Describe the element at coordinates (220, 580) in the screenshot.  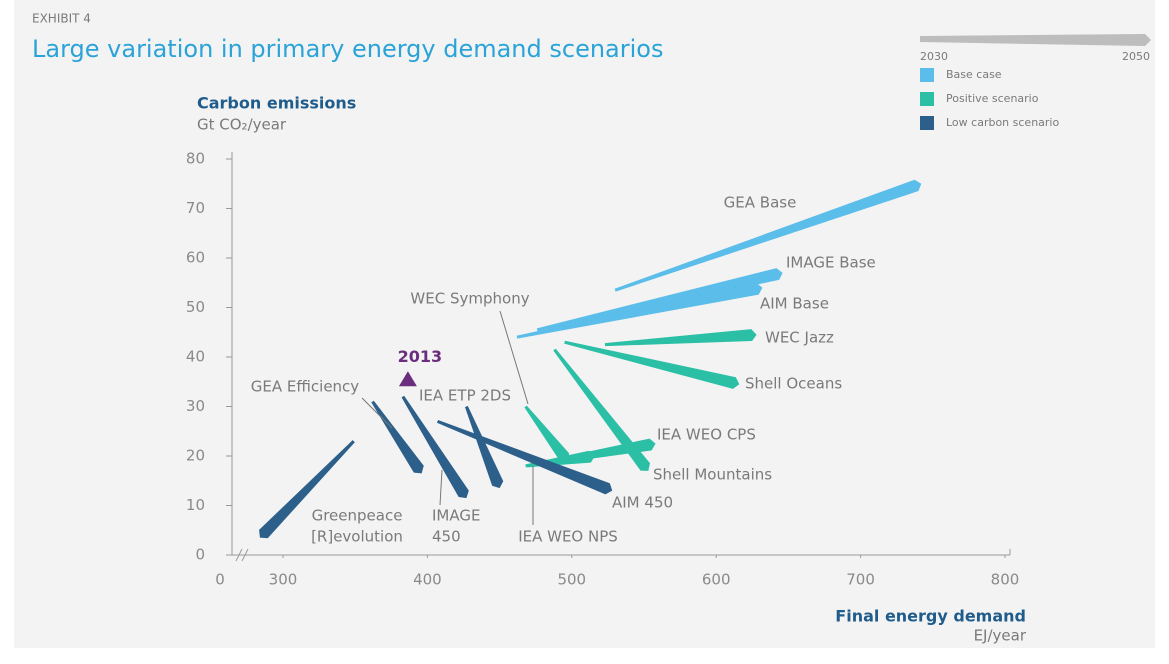
I see `x-origin-label: 0` at that location.